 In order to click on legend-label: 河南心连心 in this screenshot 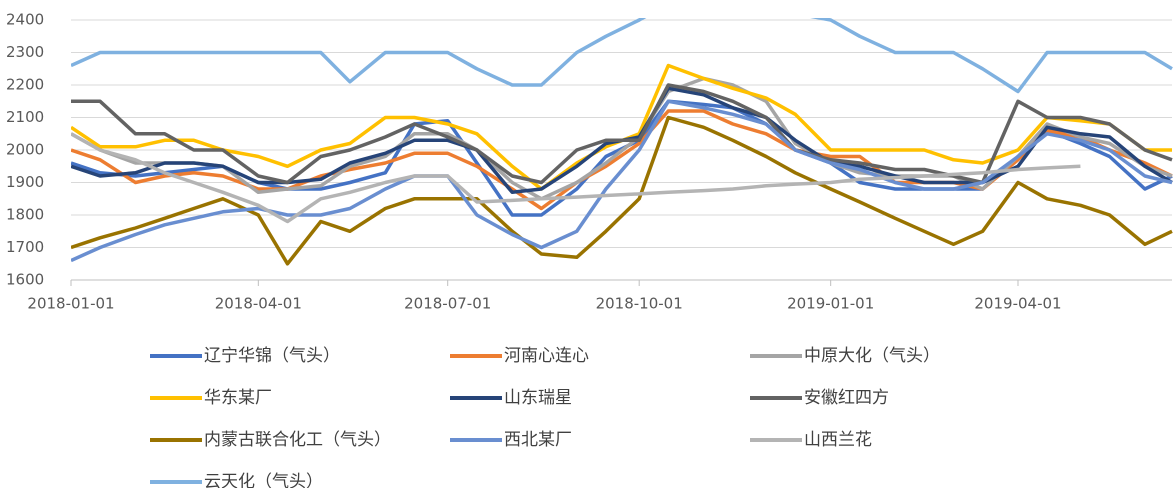, I will do `click(546, 356)`.